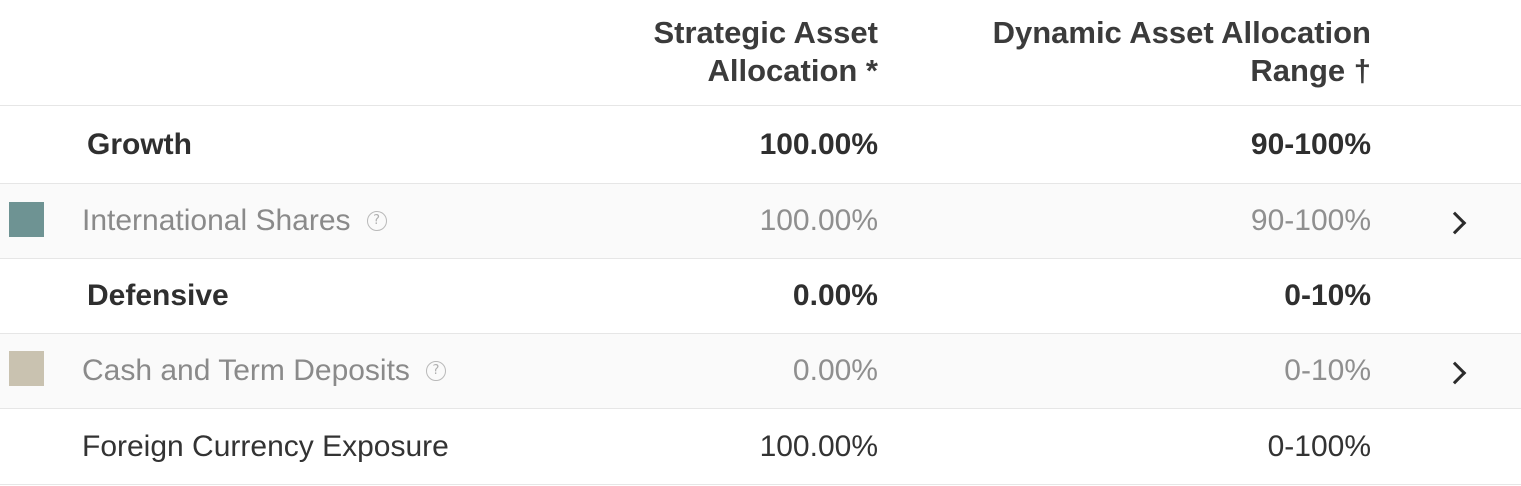 Image resolution: width=1521 pixels, height=486 pixels. I want to click on dynamic-range-value: 0-100%, so click(1319, 446).